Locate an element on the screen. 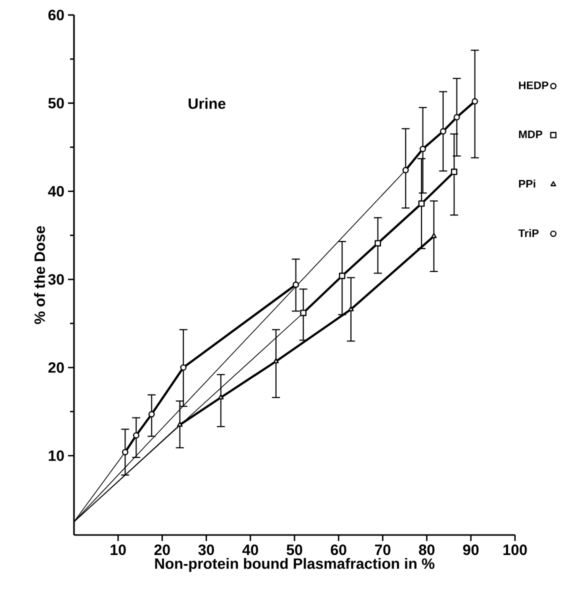 This screenshot has height=596, width=563. x-tick-label: 50 is located at coordinates (294, 550).